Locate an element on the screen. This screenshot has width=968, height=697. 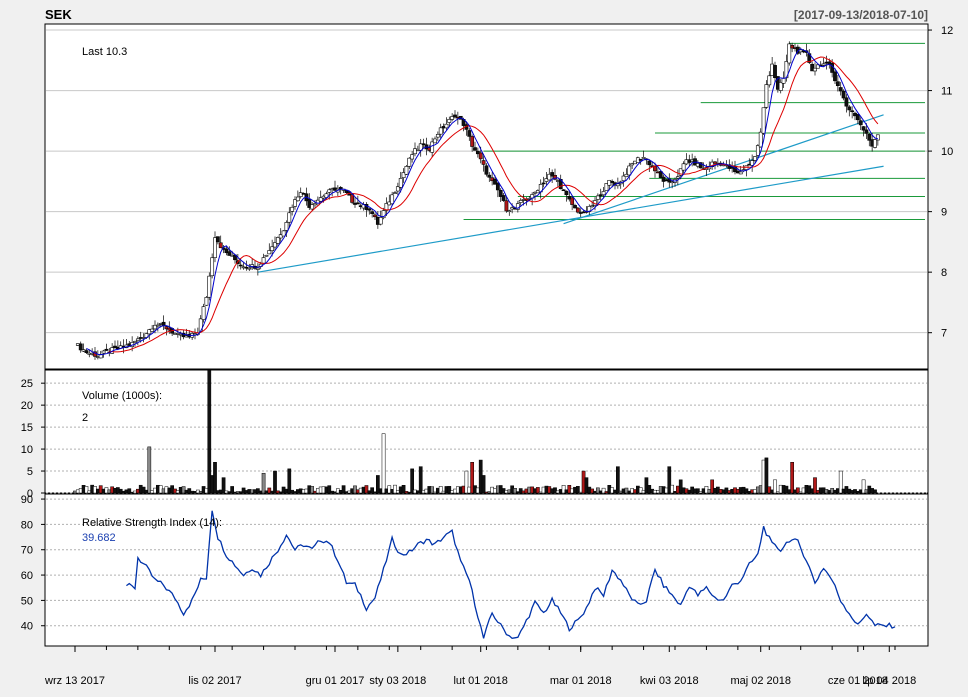
support-resistance-levels is located at coordinates (694, 131).